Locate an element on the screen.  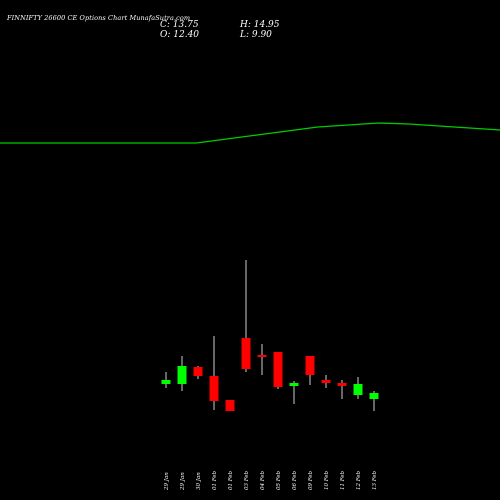
candles-layer is located at coordinates (270, 335).